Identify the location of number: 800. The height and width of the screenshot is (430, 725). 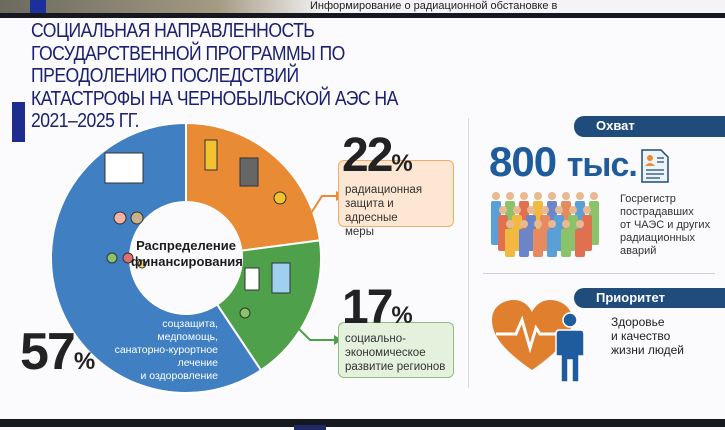
(523, 161).